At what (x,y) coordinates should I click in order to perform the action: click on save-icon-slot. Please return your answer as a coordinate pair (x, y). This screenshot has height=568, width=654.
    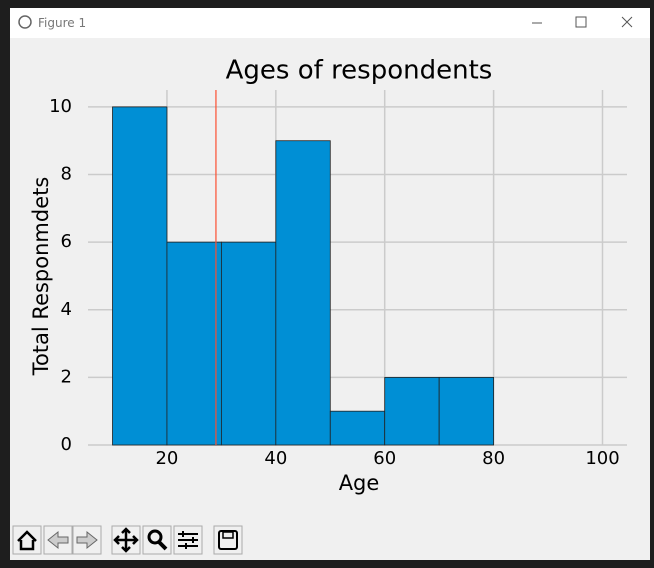
    Looking at the image, I should click on (228, 535).